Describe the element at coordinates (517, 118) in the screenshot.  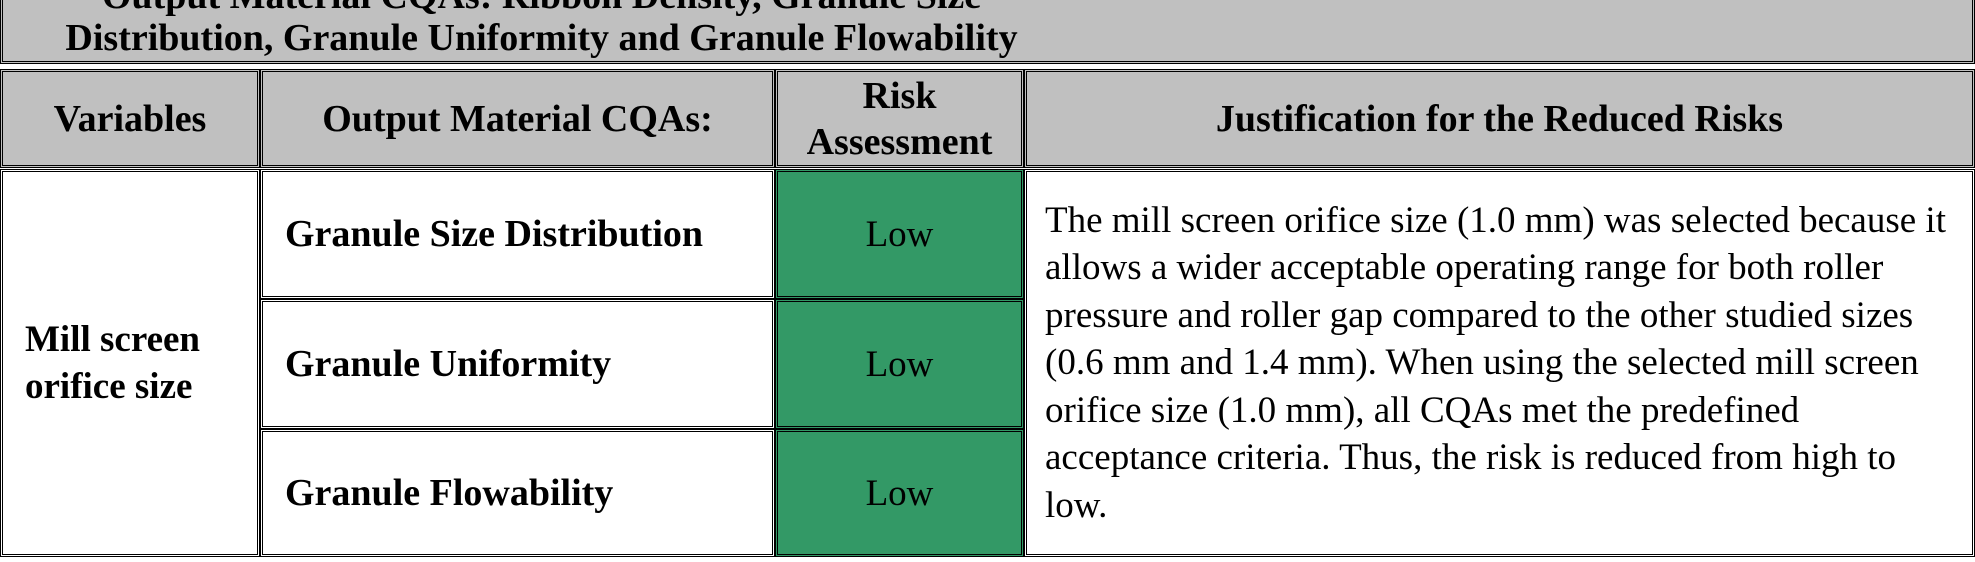
I see `header-output-cqas: Output Material CQAs:` at that location.